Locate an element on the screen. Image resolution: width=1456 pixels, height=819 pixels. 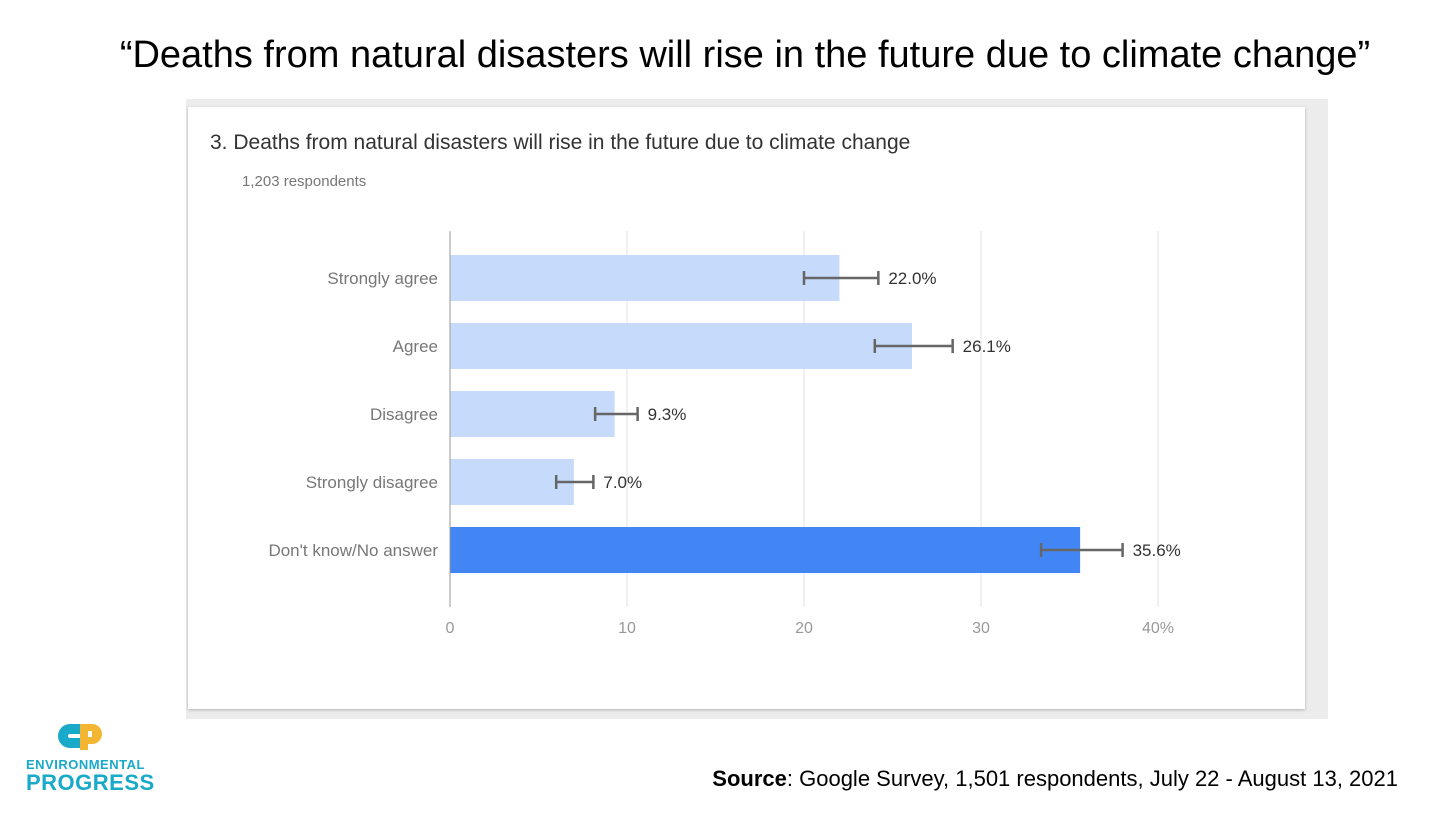
data-label: 22.0% is located at coordinates (912, 278).